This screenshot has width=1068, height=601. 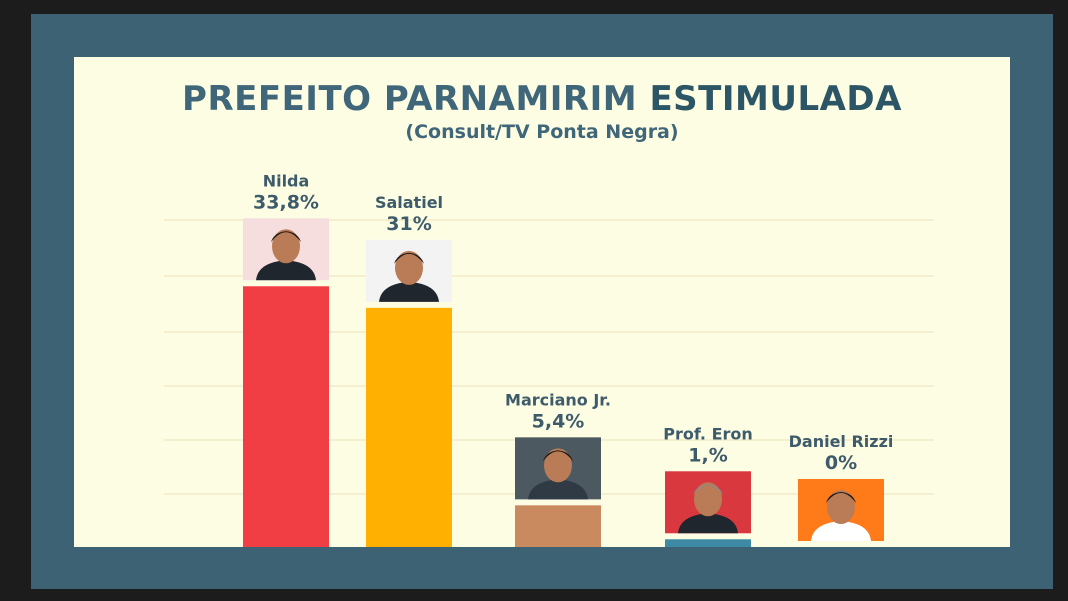 I want to click on bar-marciano-jr-, so click(x=558, y=526).